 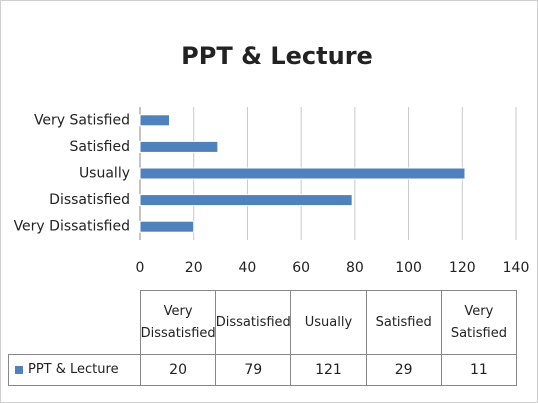 What do you see at coordinates (403, 370) in the screenshot?
I see `table-value: 29` at bounding box center [403, 370].